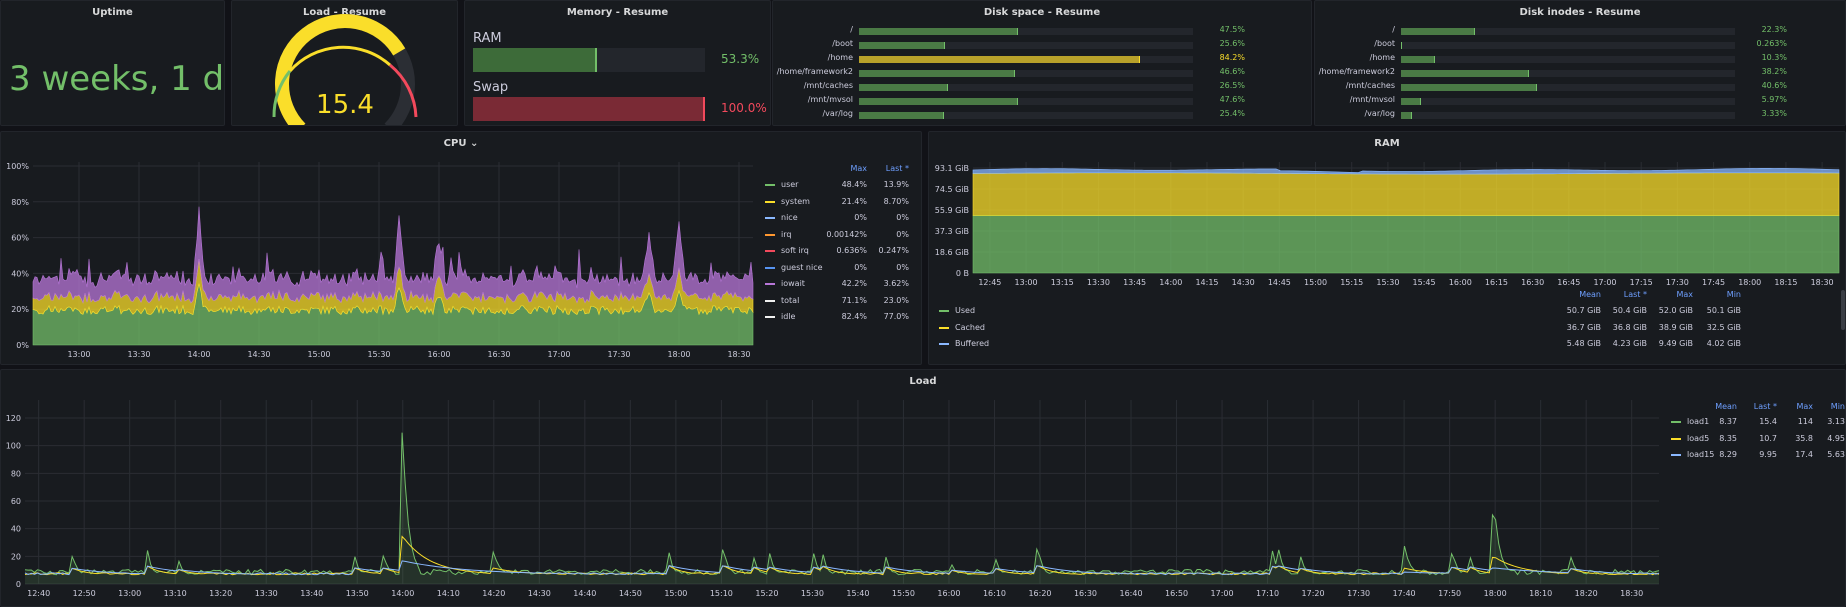  I want to click on cpu-legend-item: total 71.1% 23.0%, so click(840, 302).